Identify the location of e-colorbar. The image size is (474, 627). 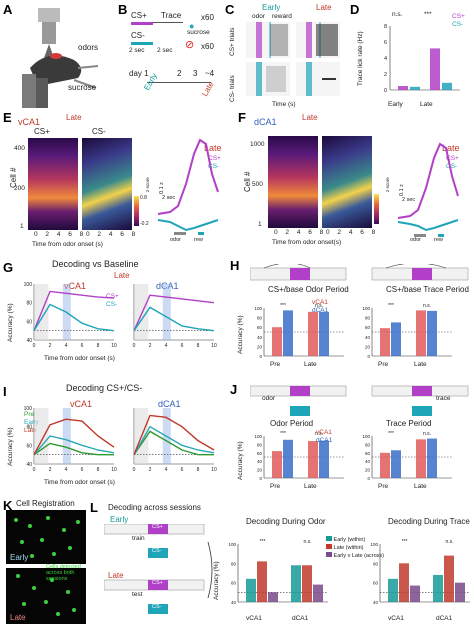
(136, 211).